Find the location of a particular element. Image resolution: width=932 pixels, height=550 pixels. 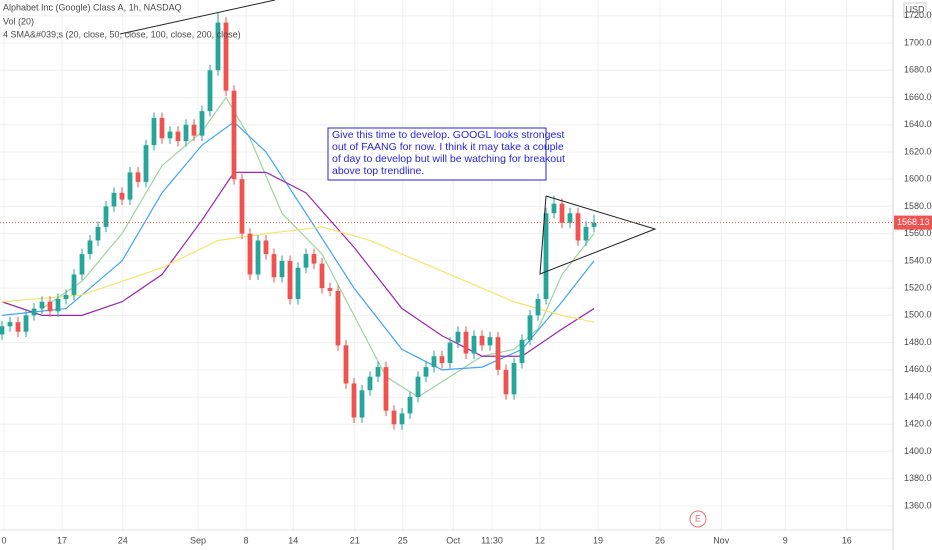

x-tick-label: 16 is located at coordinates (847, 540).